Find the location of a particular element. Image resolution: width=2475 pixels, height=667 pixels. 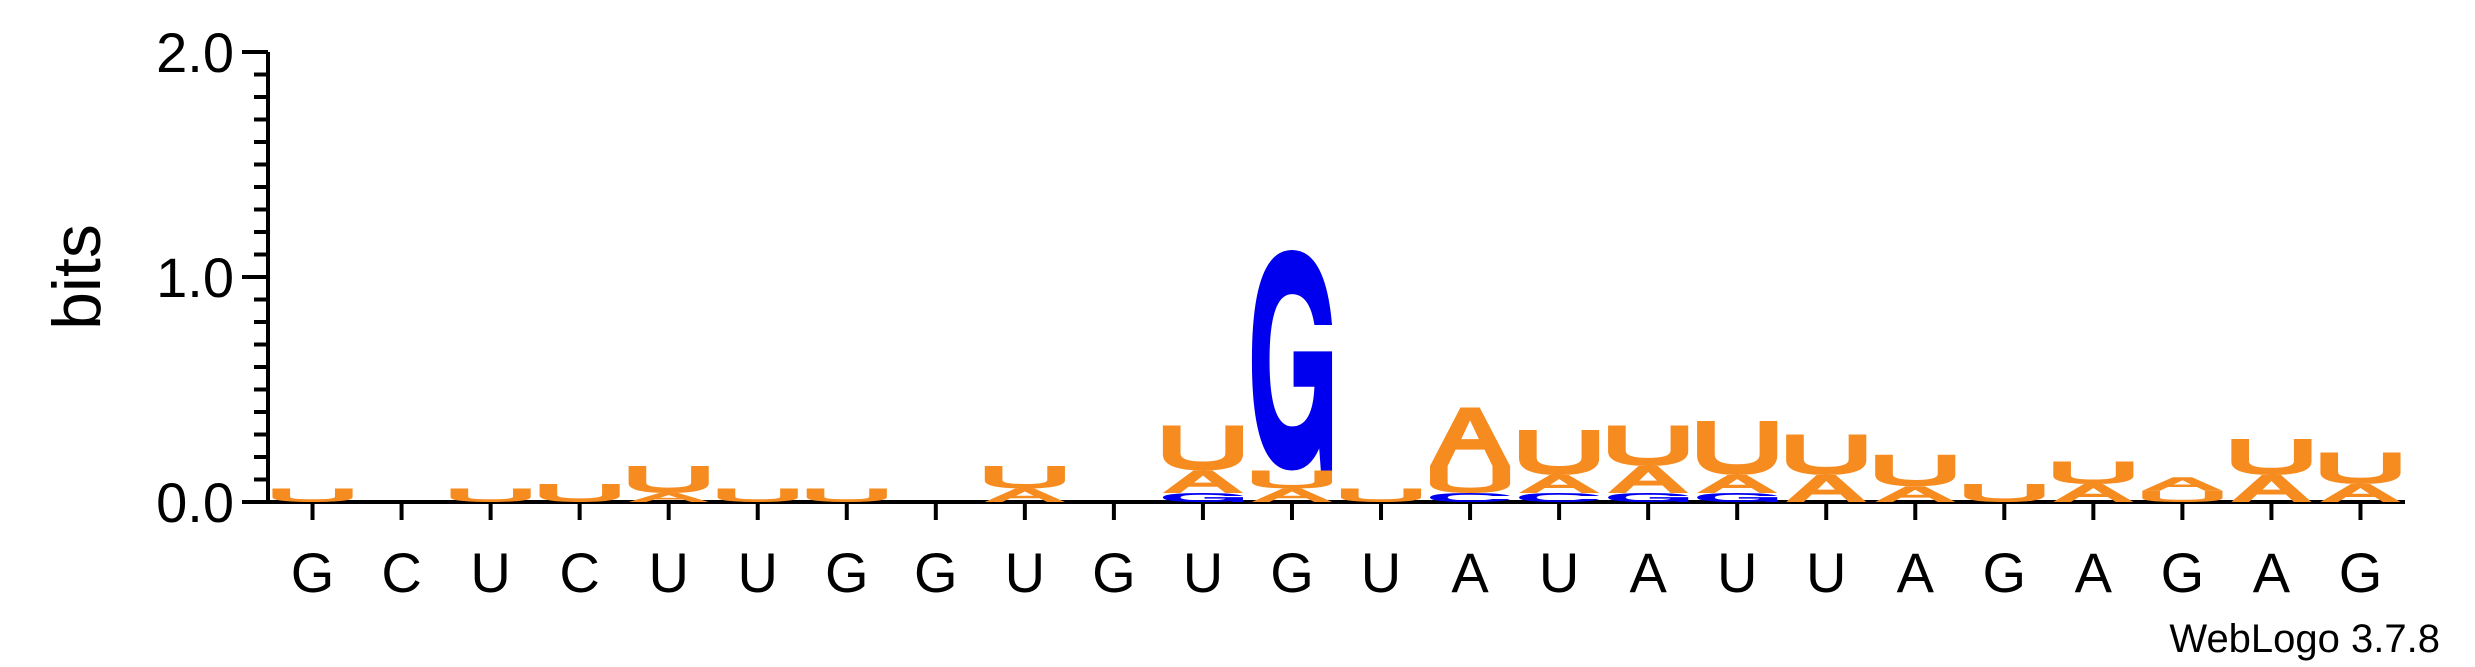

y-ticks: 0.0 1.0 2.0 is located at coordinates (212, 277).